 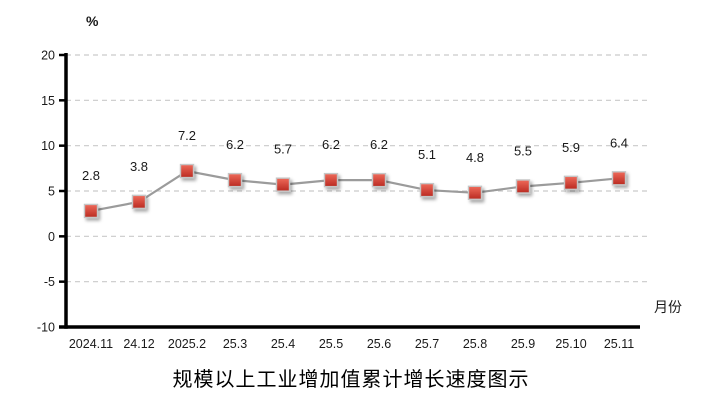 What do you see at coordinates (619, 142) in the screenshot?
I see `data-point-label: 6.4` at bounding box center [619, 142].